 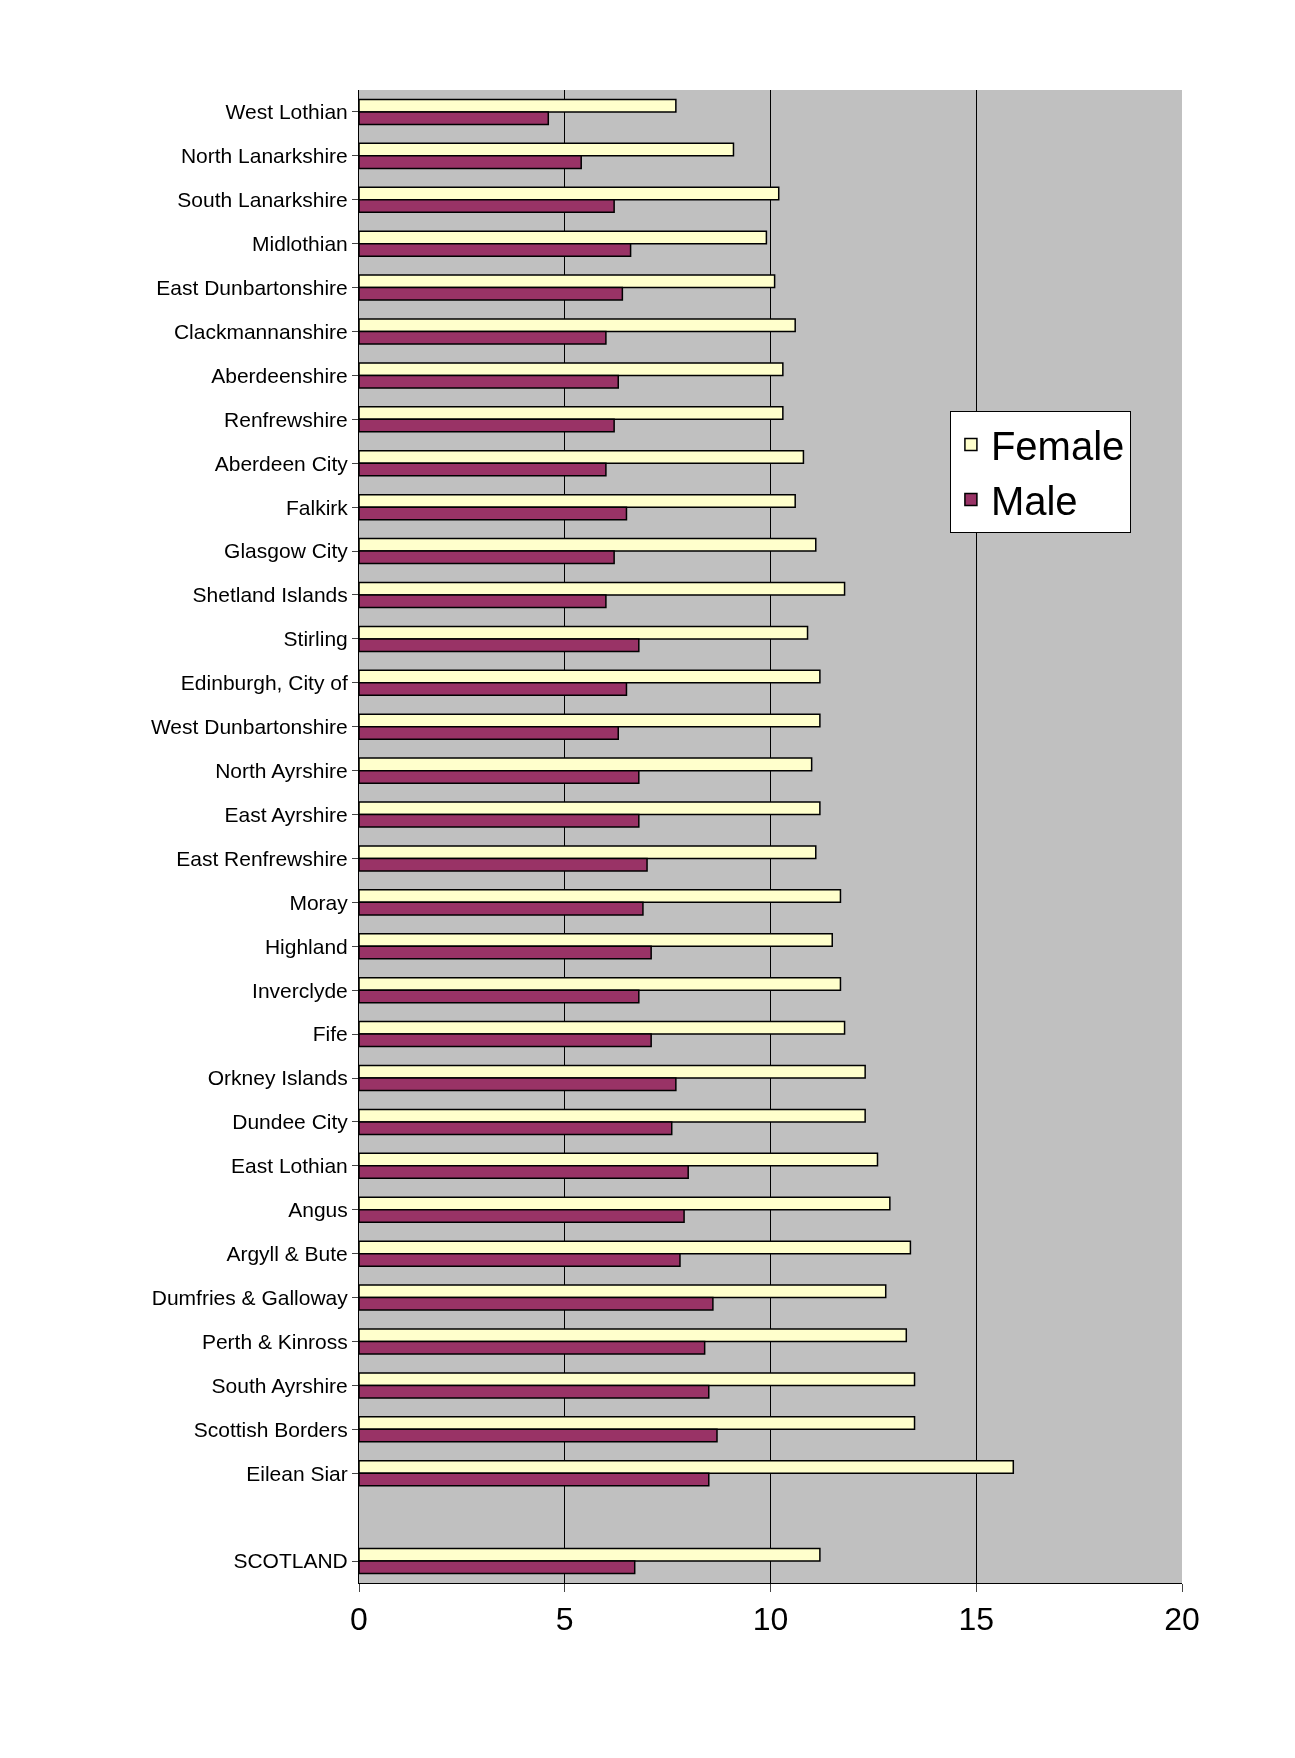 I want to click on y-tick-label: Aberdeen City, so click(x=281, y=463).